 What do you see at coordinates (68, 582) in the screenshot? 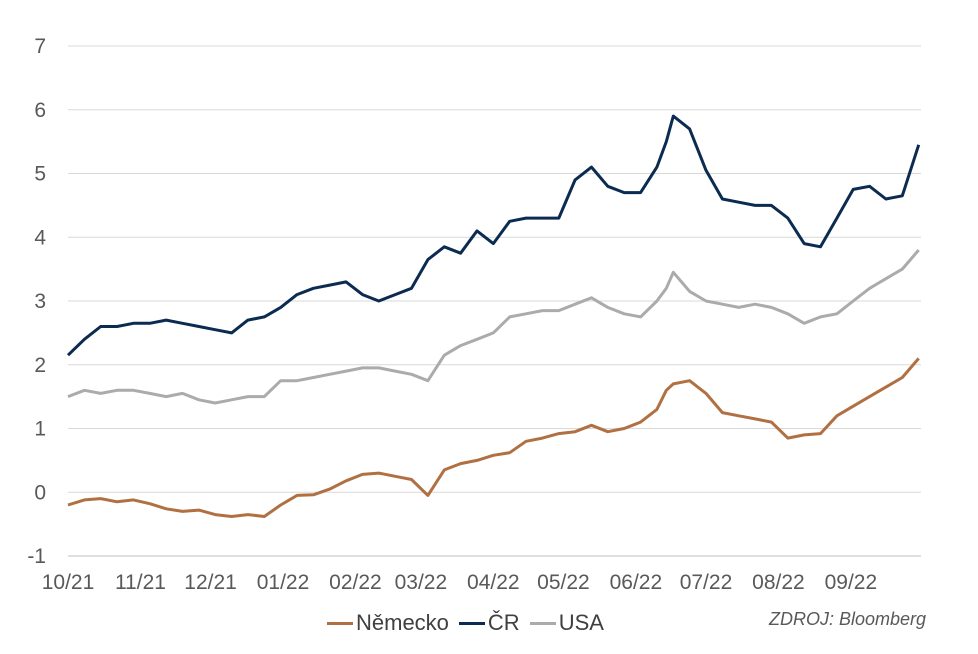
I see `x-tick-label: 10/21` at bounding box center [68, 582].